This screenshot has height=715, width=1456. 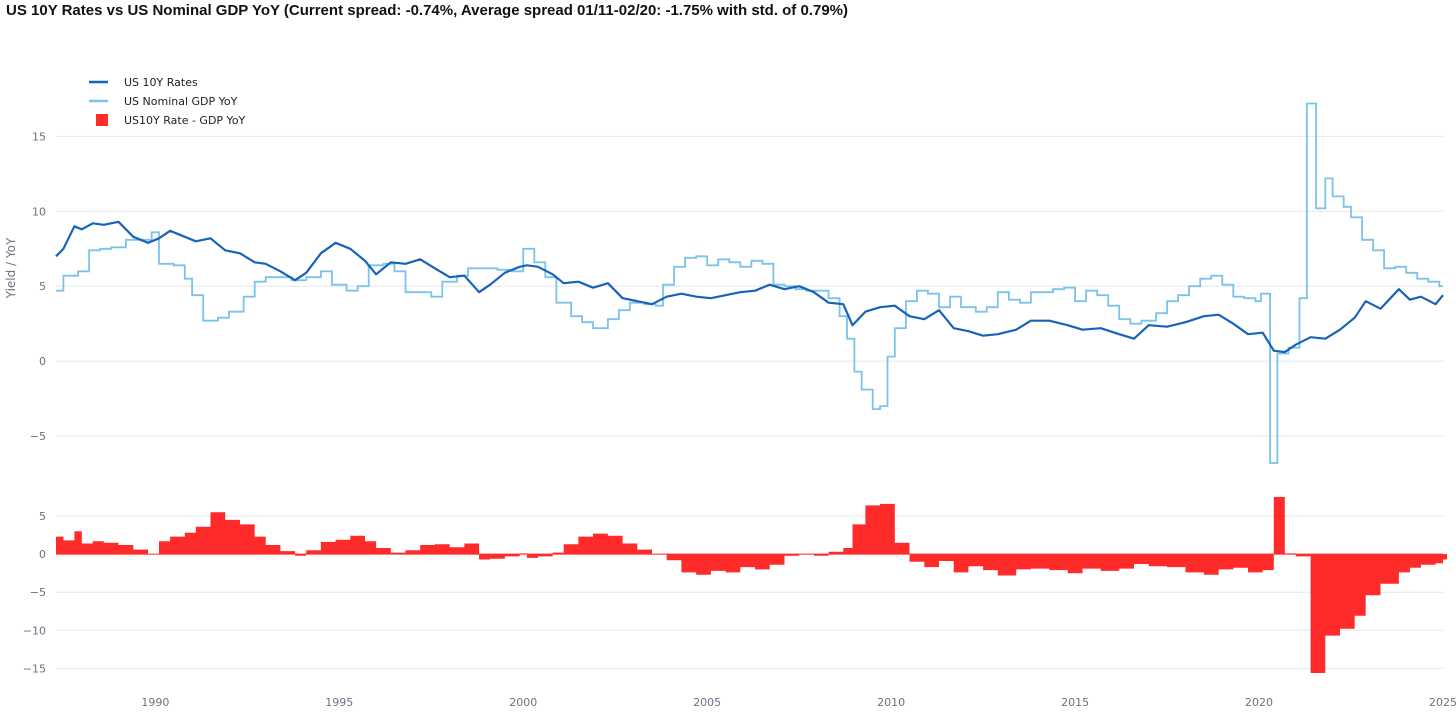 I want to click on y-tick: 15, so click(x=39, y=136).